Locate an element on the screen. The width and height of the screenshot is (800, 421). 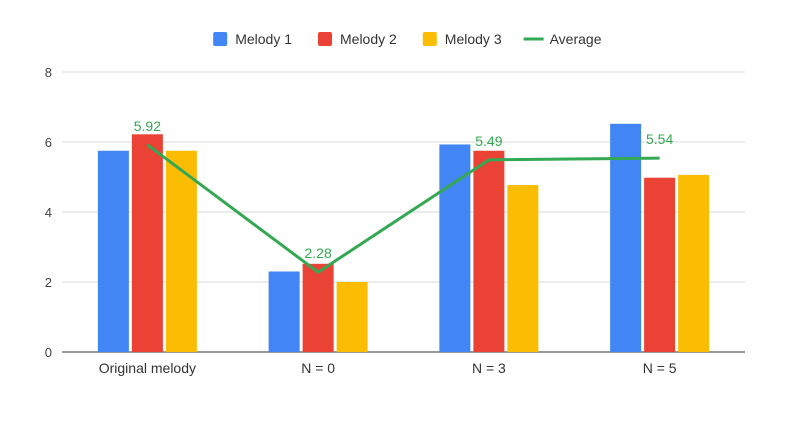
legend-label: Melody 2 is located at coordinates (368, 39).